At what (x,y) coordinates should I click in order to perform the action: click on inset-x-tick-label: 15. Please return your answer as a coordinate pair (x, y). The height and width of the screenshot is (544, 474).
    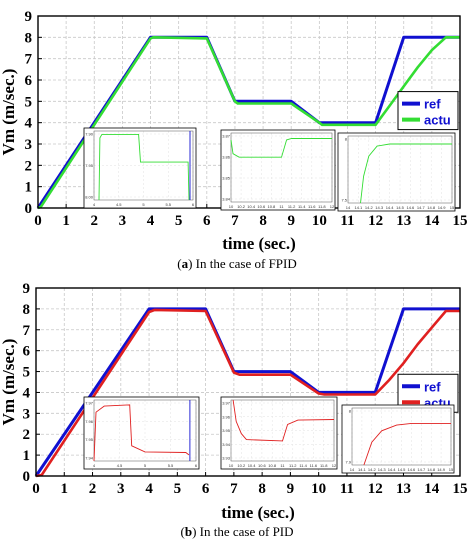
    Looking at the image, I should click on (452, 207).